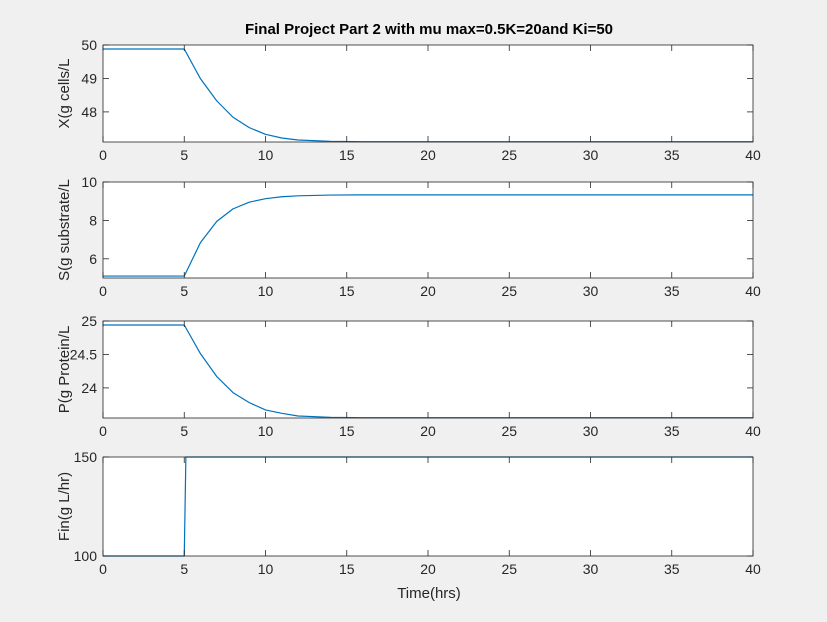 The height and width of the screenshot is (622, 827). What do you see at coordinates (86, 457) in the screenshot?
I see `y-tick-label: 150` at bounding box center [86, 457].